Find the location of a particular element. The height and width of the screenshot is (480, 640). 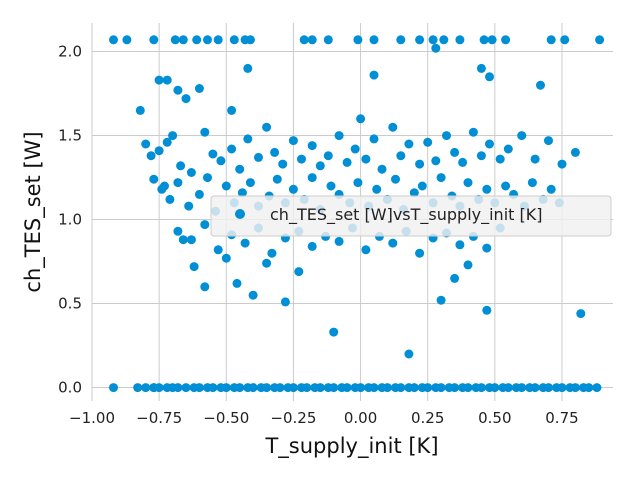

x-tick-label: −1.00 is located at coordinates (92, 418).